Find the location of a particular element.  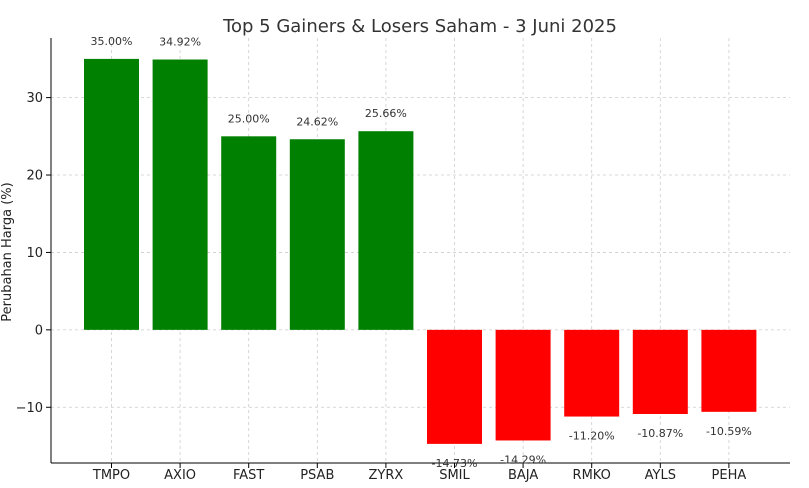

data-label-peha: -10.59% is located at coordinates (729, 431).